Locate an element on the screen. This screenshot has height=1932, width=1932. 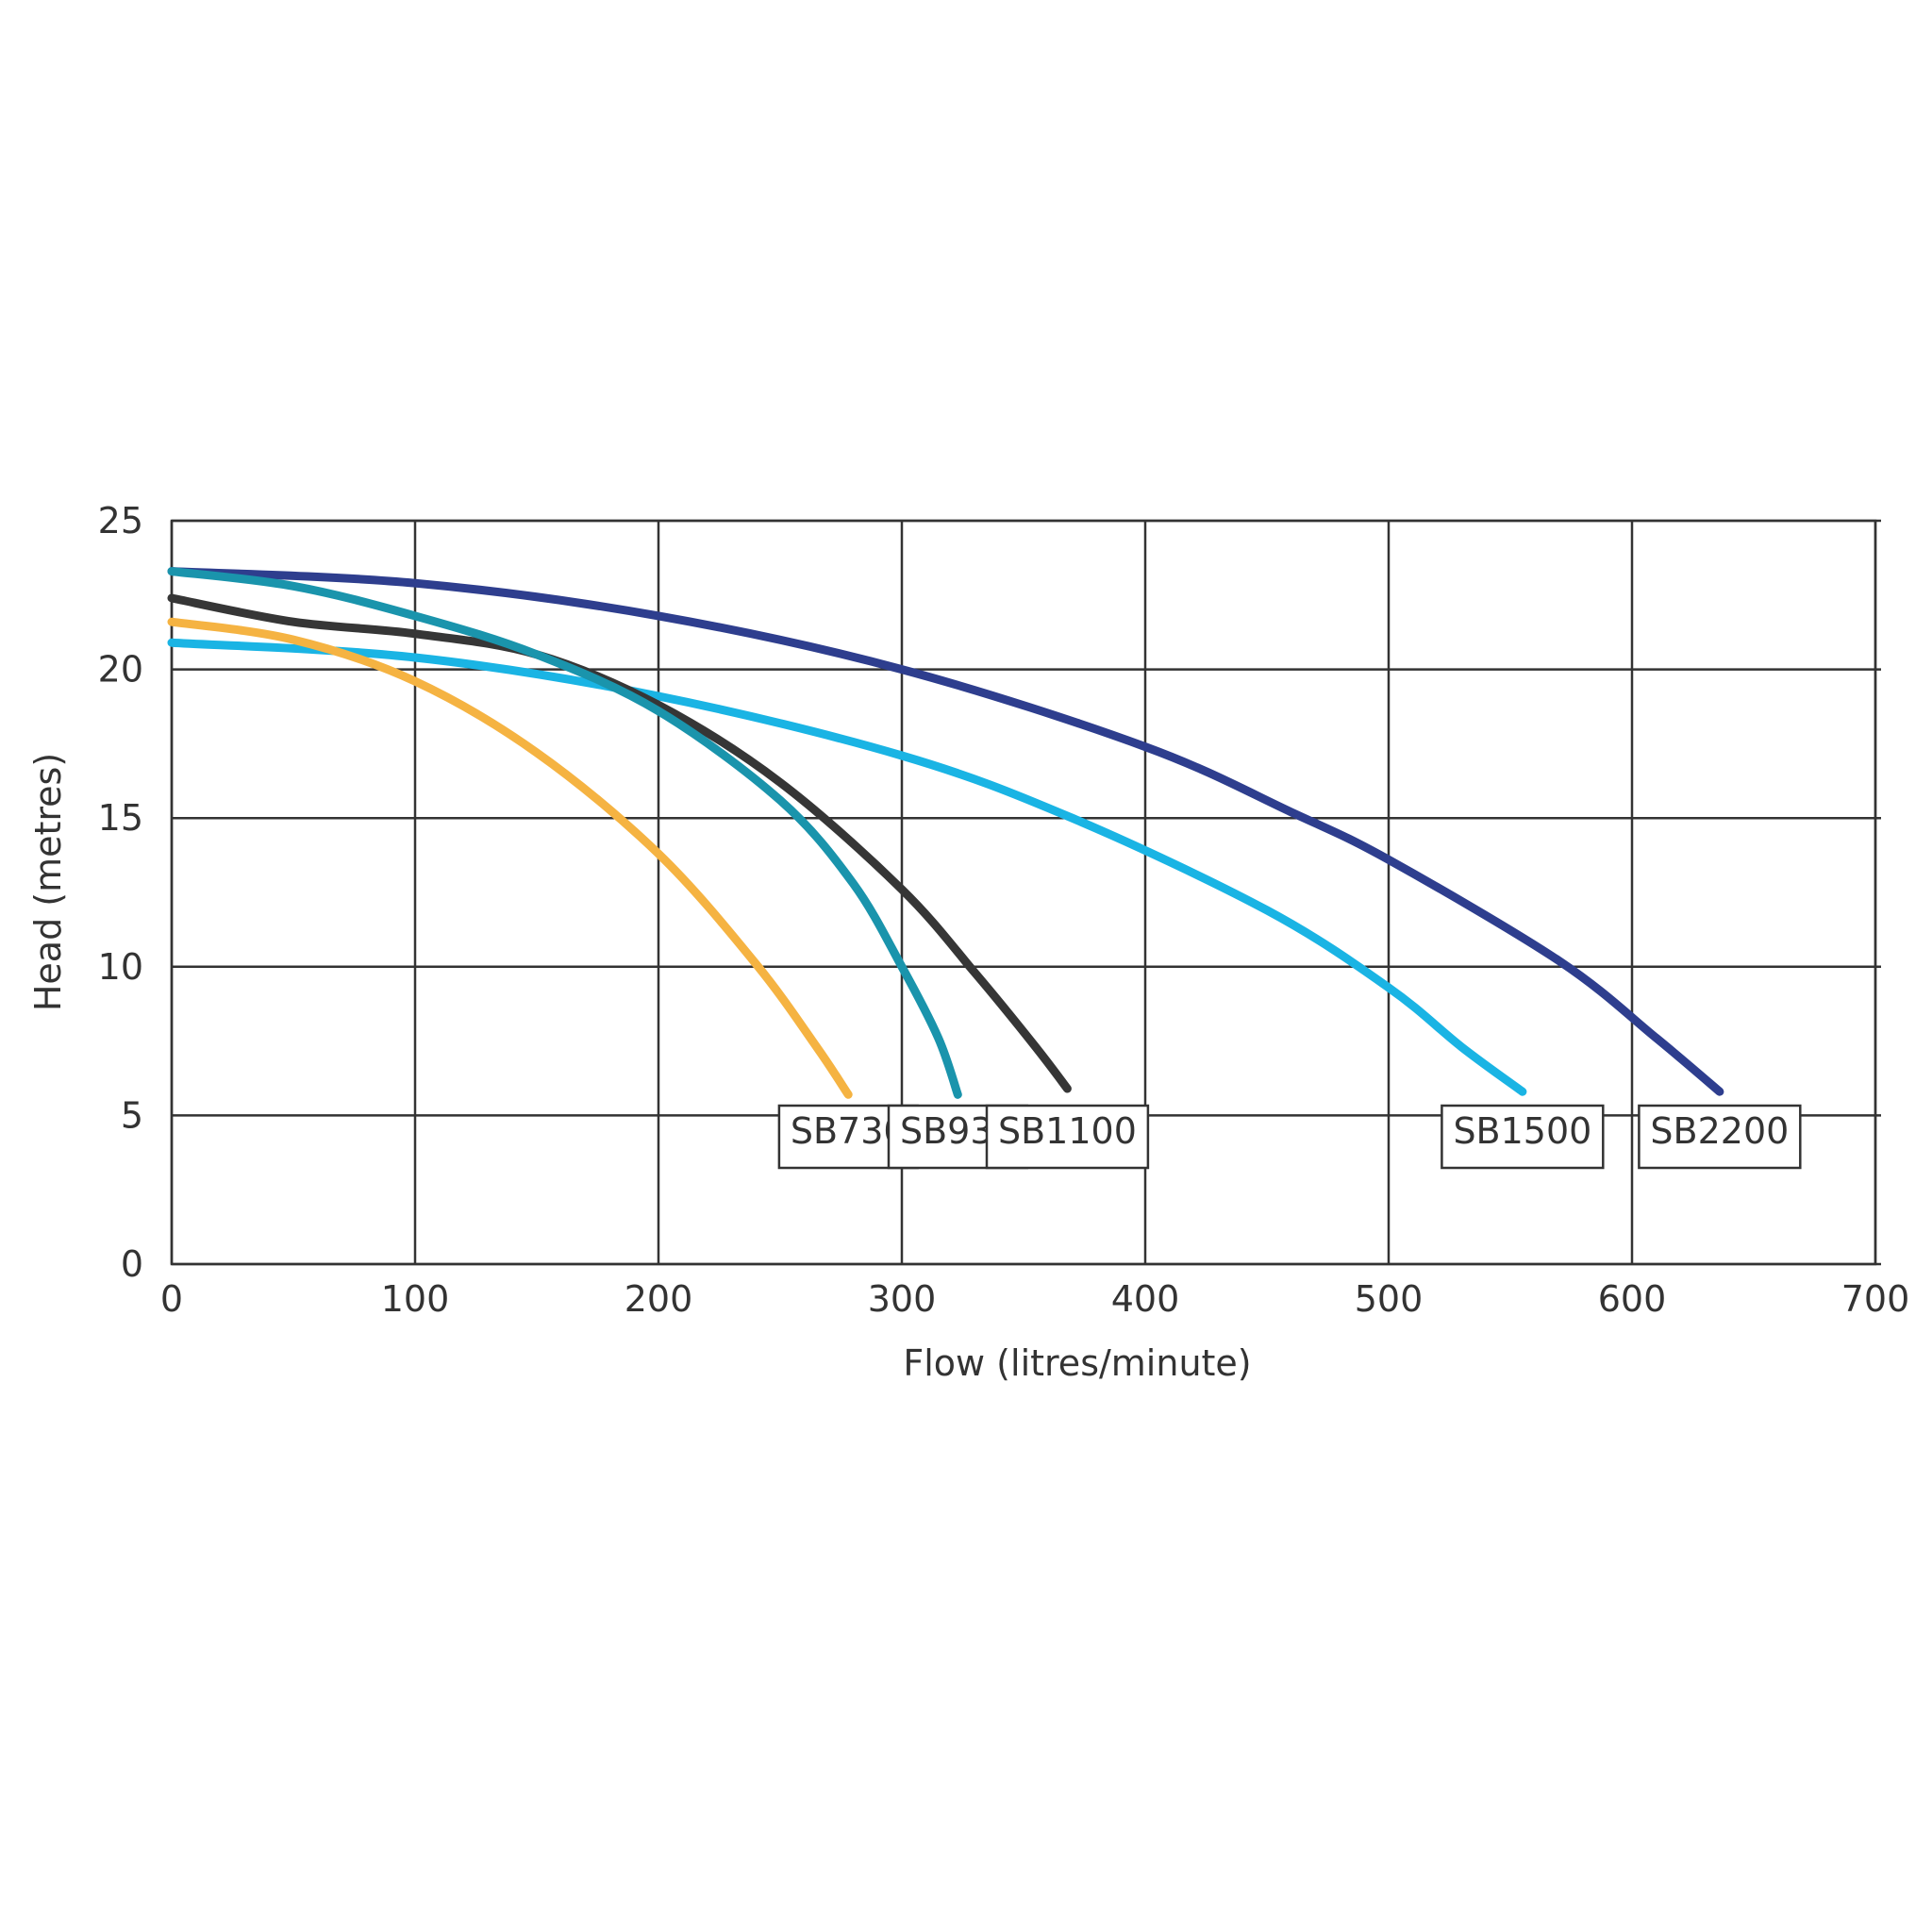
series-line-sb730 is located at coordinates (510, 858).